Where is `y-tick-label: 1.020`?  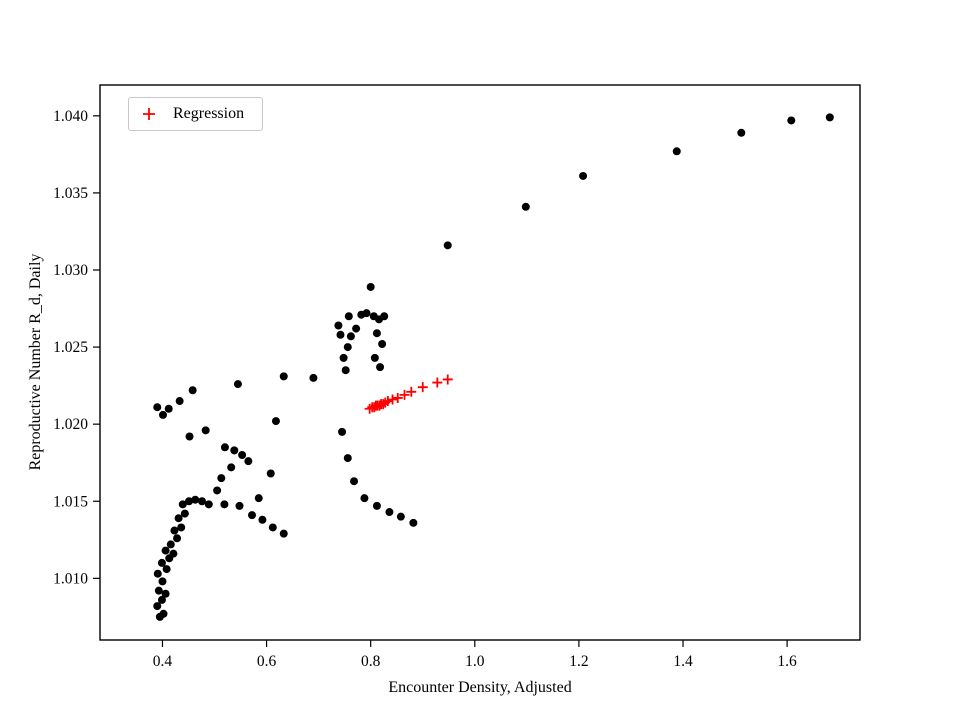 y-tick-label: 1.020 is located at coordinates (70, 424).